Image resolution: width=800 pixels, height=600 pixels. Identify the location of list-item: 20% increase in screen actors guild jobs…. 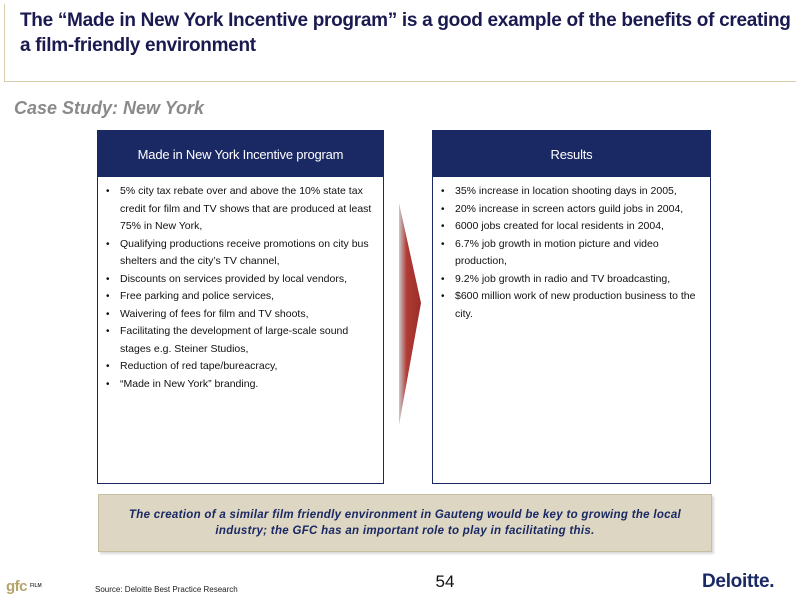
(571, 210).